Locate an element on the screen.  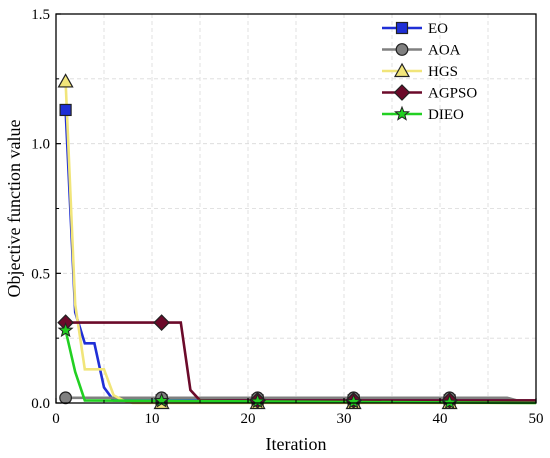
legend-label-hgs: HGS is located at coordinates (443, 72).